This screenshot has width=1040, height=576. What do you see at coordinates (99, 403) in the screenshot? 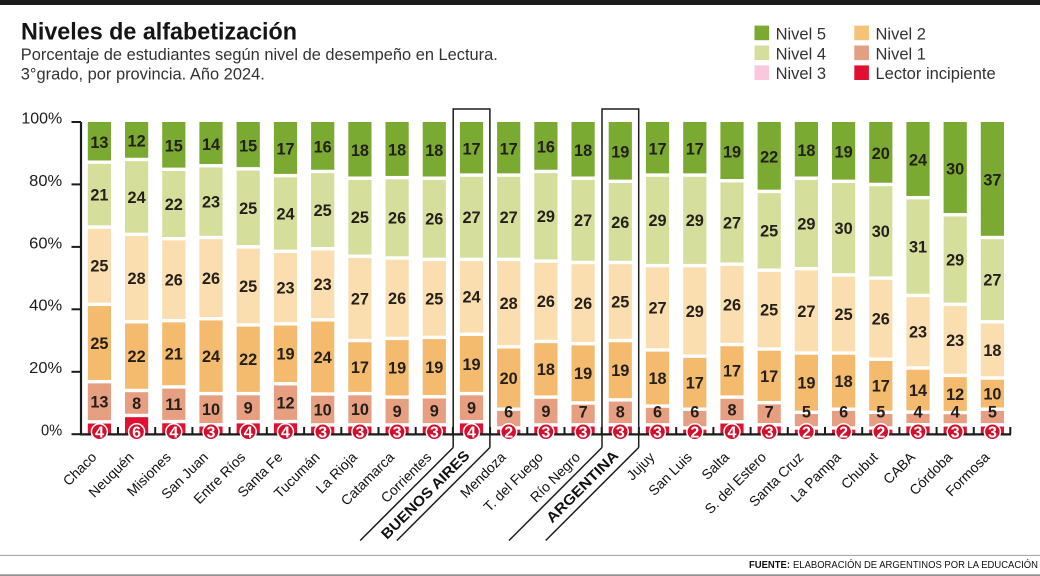
I see `svg-text: 13` at bounding box center [99, 403].